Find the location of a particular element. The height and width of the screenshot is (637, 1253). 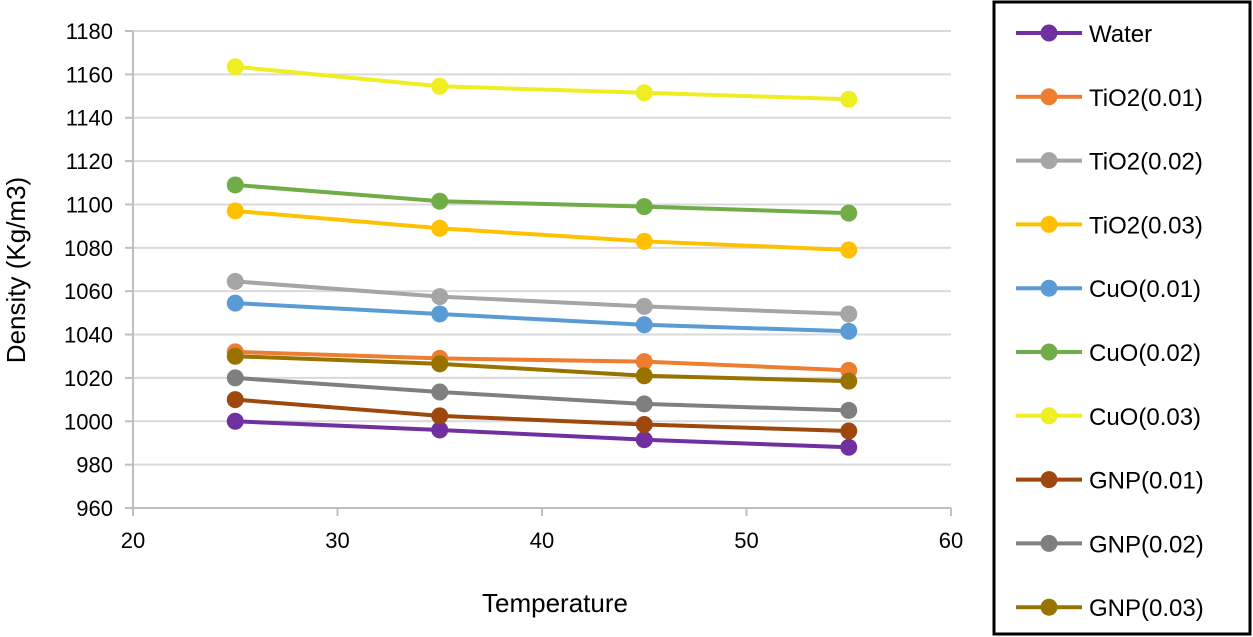

legend-entry: GNP(0.02) is located at coordinates (1110, 544).